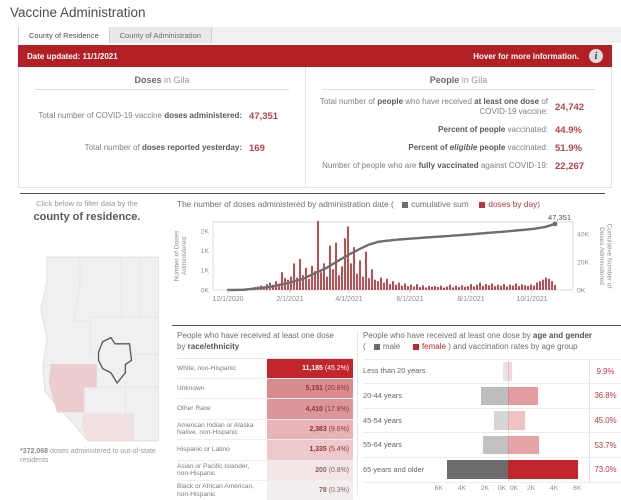 The width and height of the screenshot is (621, 500). I want to click on vaccination-rate: 9.9%, so click(605, 371).